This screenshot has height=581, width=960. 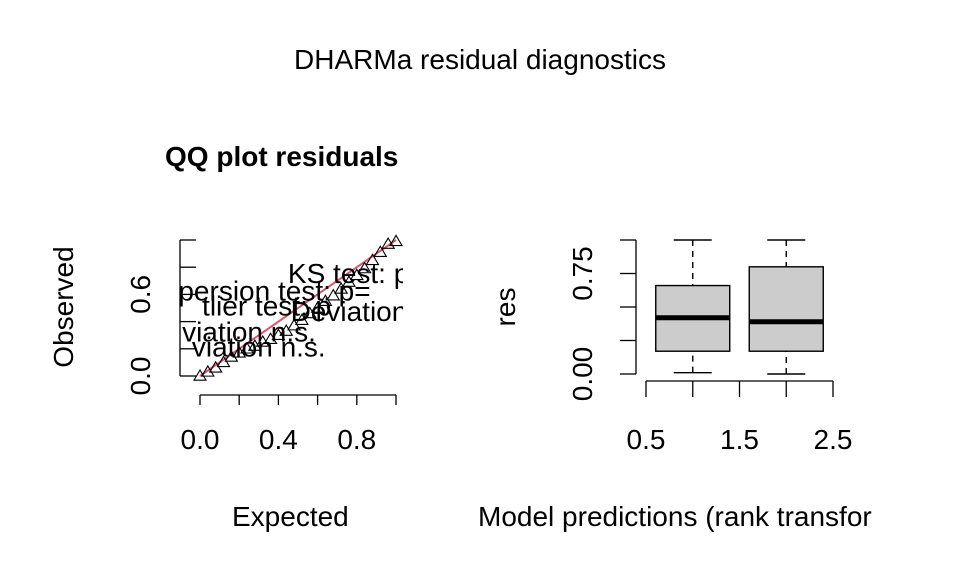 What do you see at coordinates (282, 156) in the screenshot?
I see `qq-plot-title: QQ plot residuals` at bounding box center [282, 156].